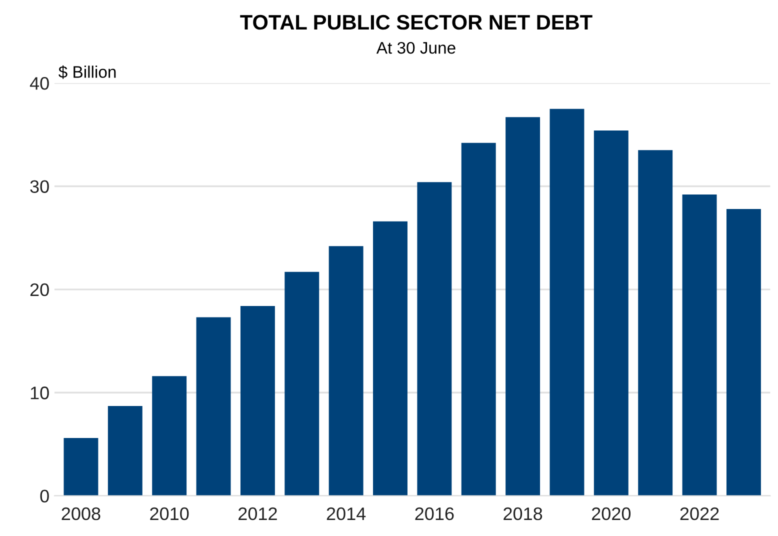 This screenshot has height=536, width=778. Describe the element at coordinates (87, 72) in the screenshot. I see `y-axis-title: $ Billion` at that location.